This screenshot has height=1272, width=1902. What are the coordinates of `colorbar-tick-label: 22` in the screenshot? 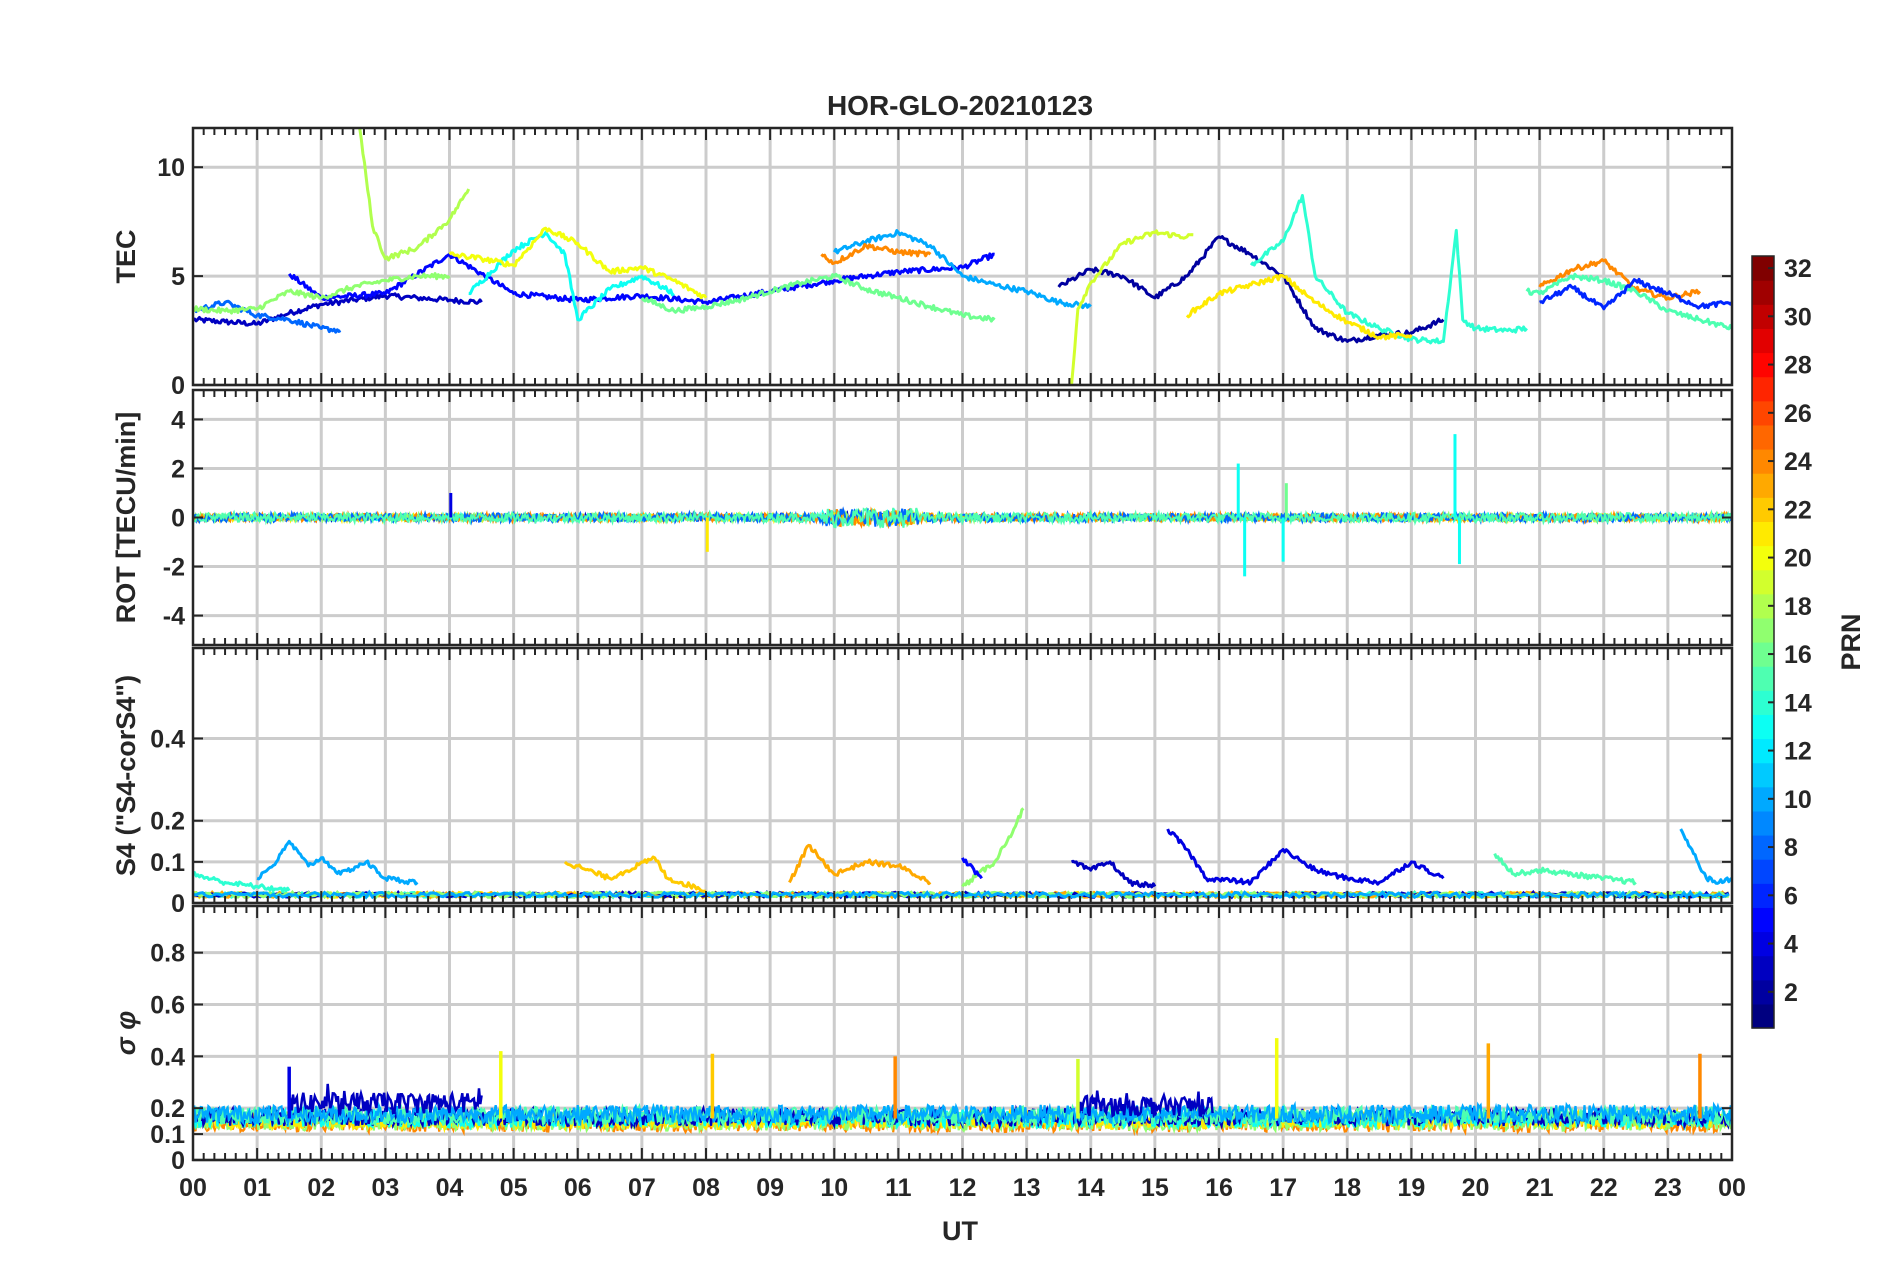 It's located at (1798, 510).